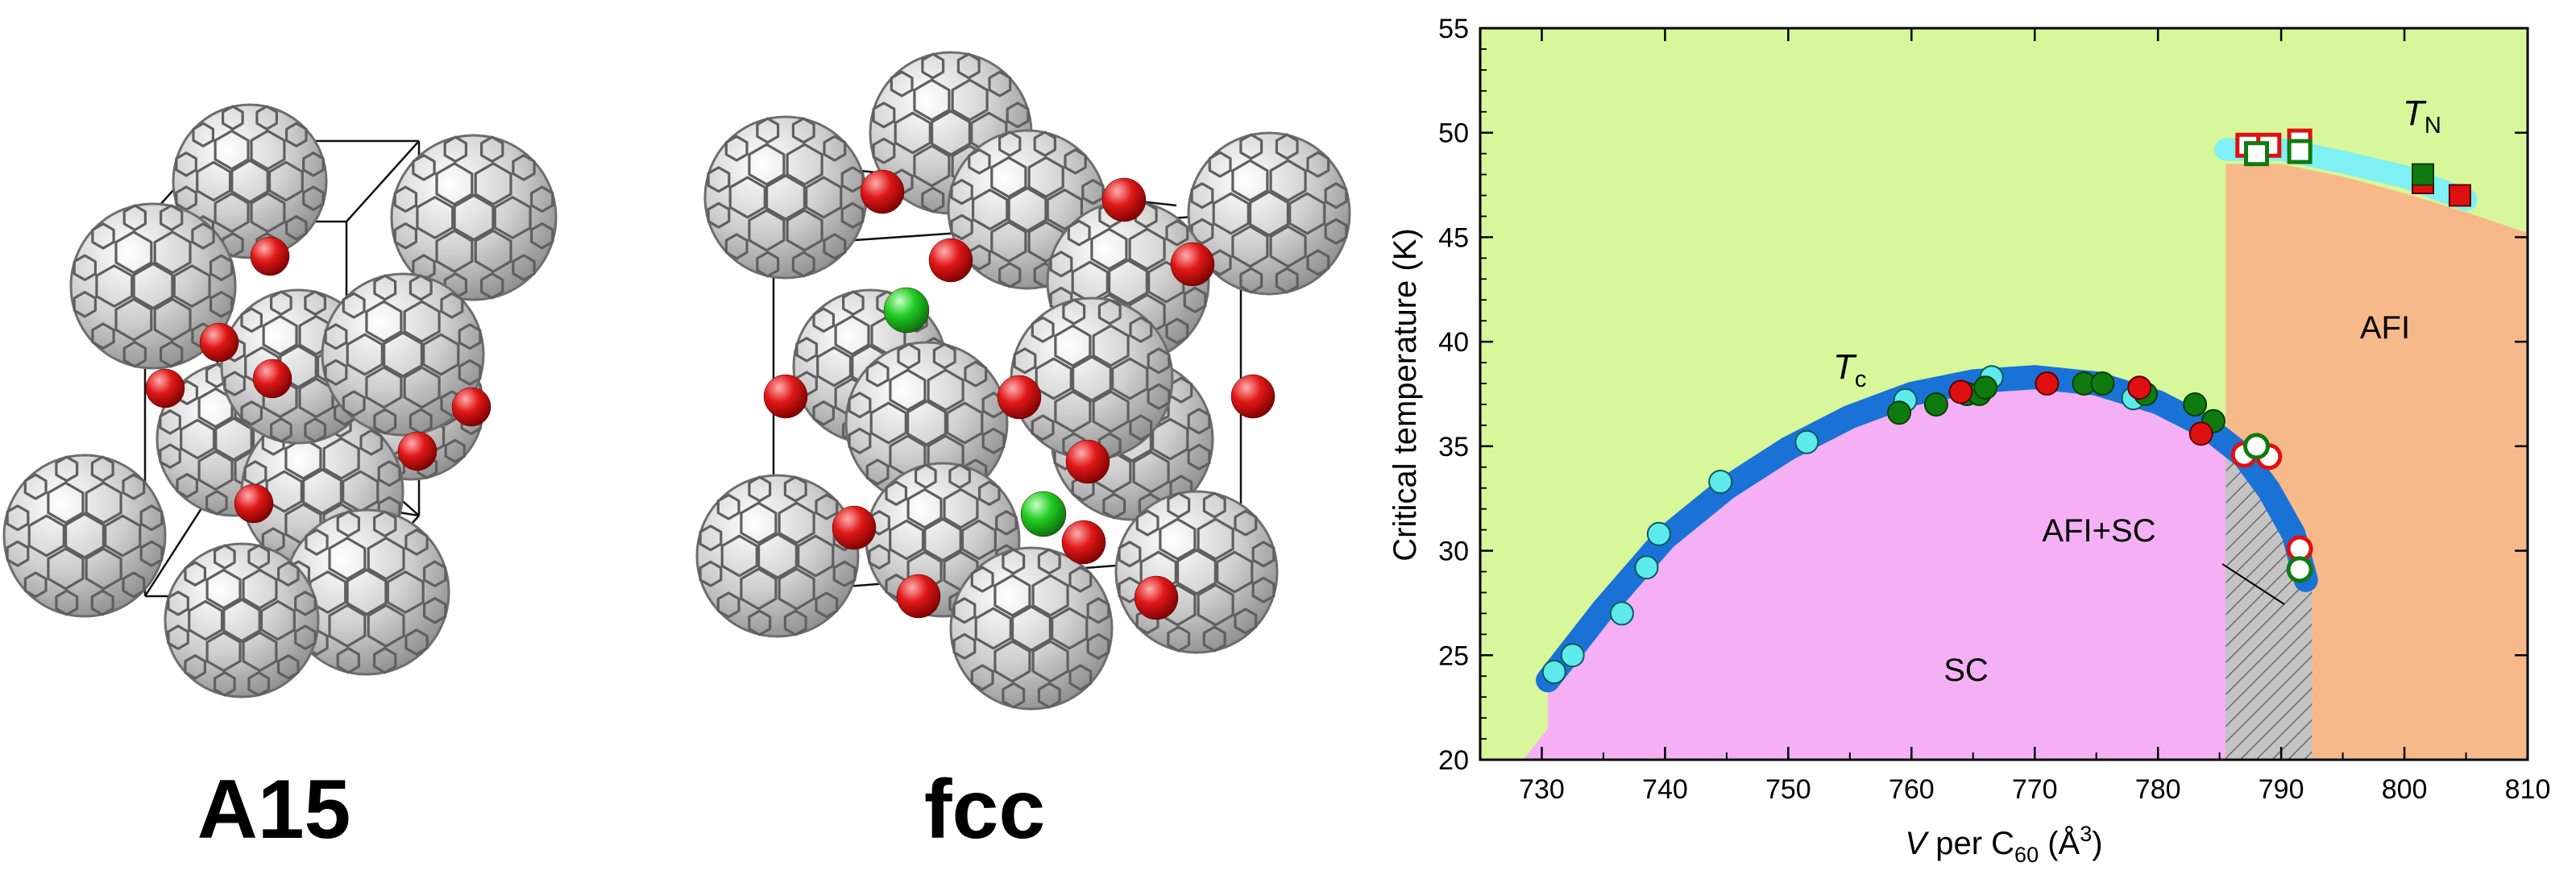  Describe the element at coordinates (2415, 113) in the screenshot. I see `tn-symbol: T` at that location.